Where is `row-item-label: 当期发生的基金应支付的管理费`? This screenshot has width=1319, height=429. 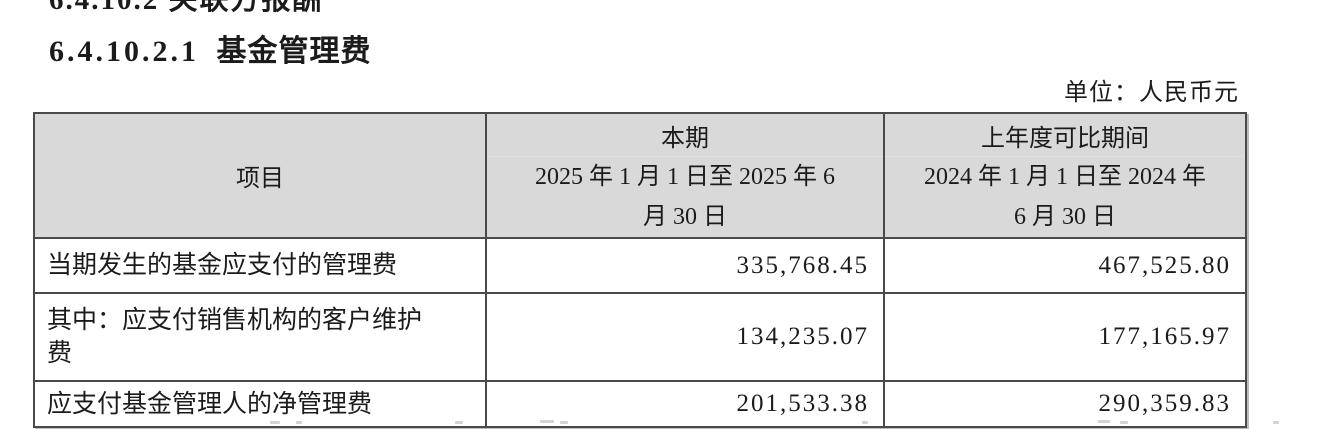 row-item-label: 当期发生的基金应支付的管理费 is located at coordinates (260, 265).